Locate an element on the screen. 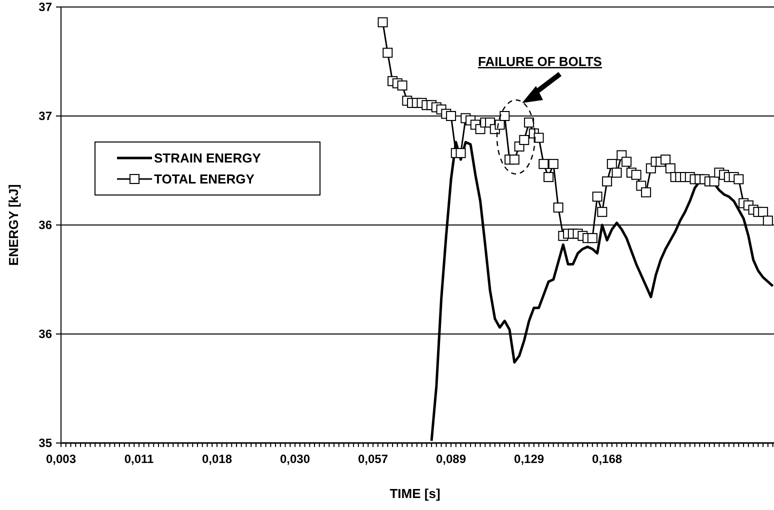 The height and width of the screenshot is (510, 774). legend-label: STRAIN ENERGY is located at coordinates (208, 158).